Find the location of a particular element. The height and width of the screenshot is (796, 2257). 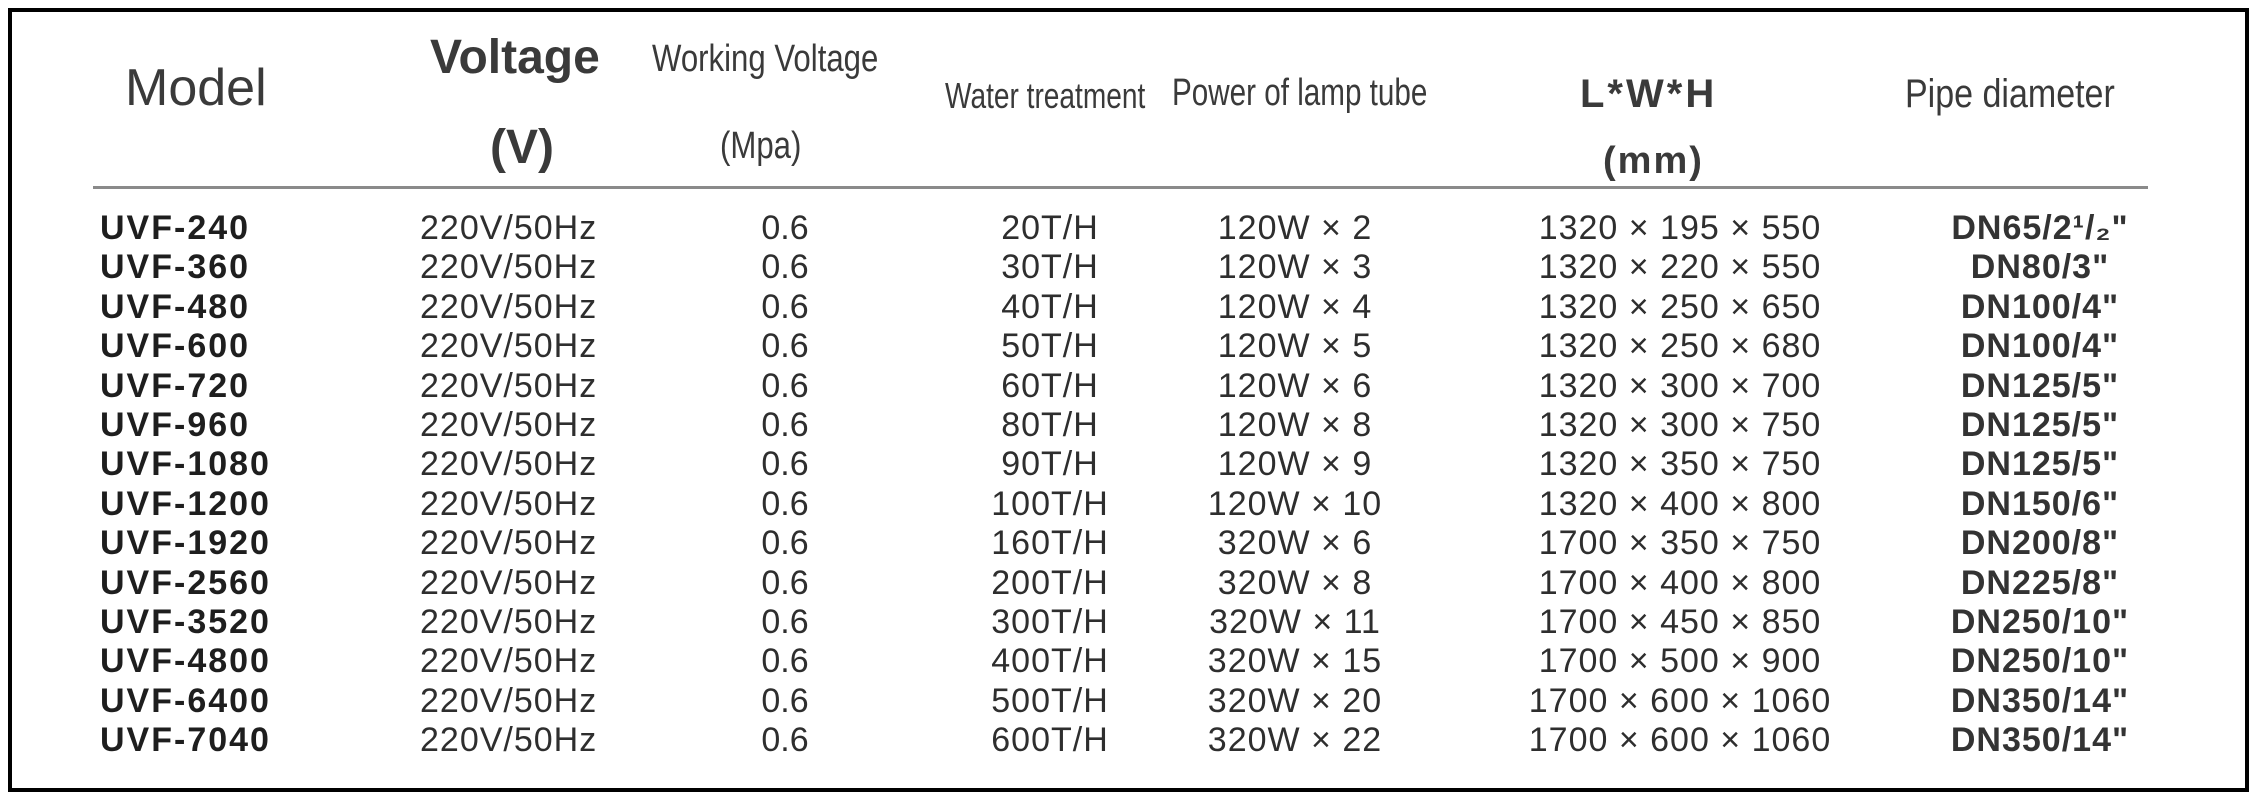

header-voltage: Voltage is located at coordinates (515, 57).